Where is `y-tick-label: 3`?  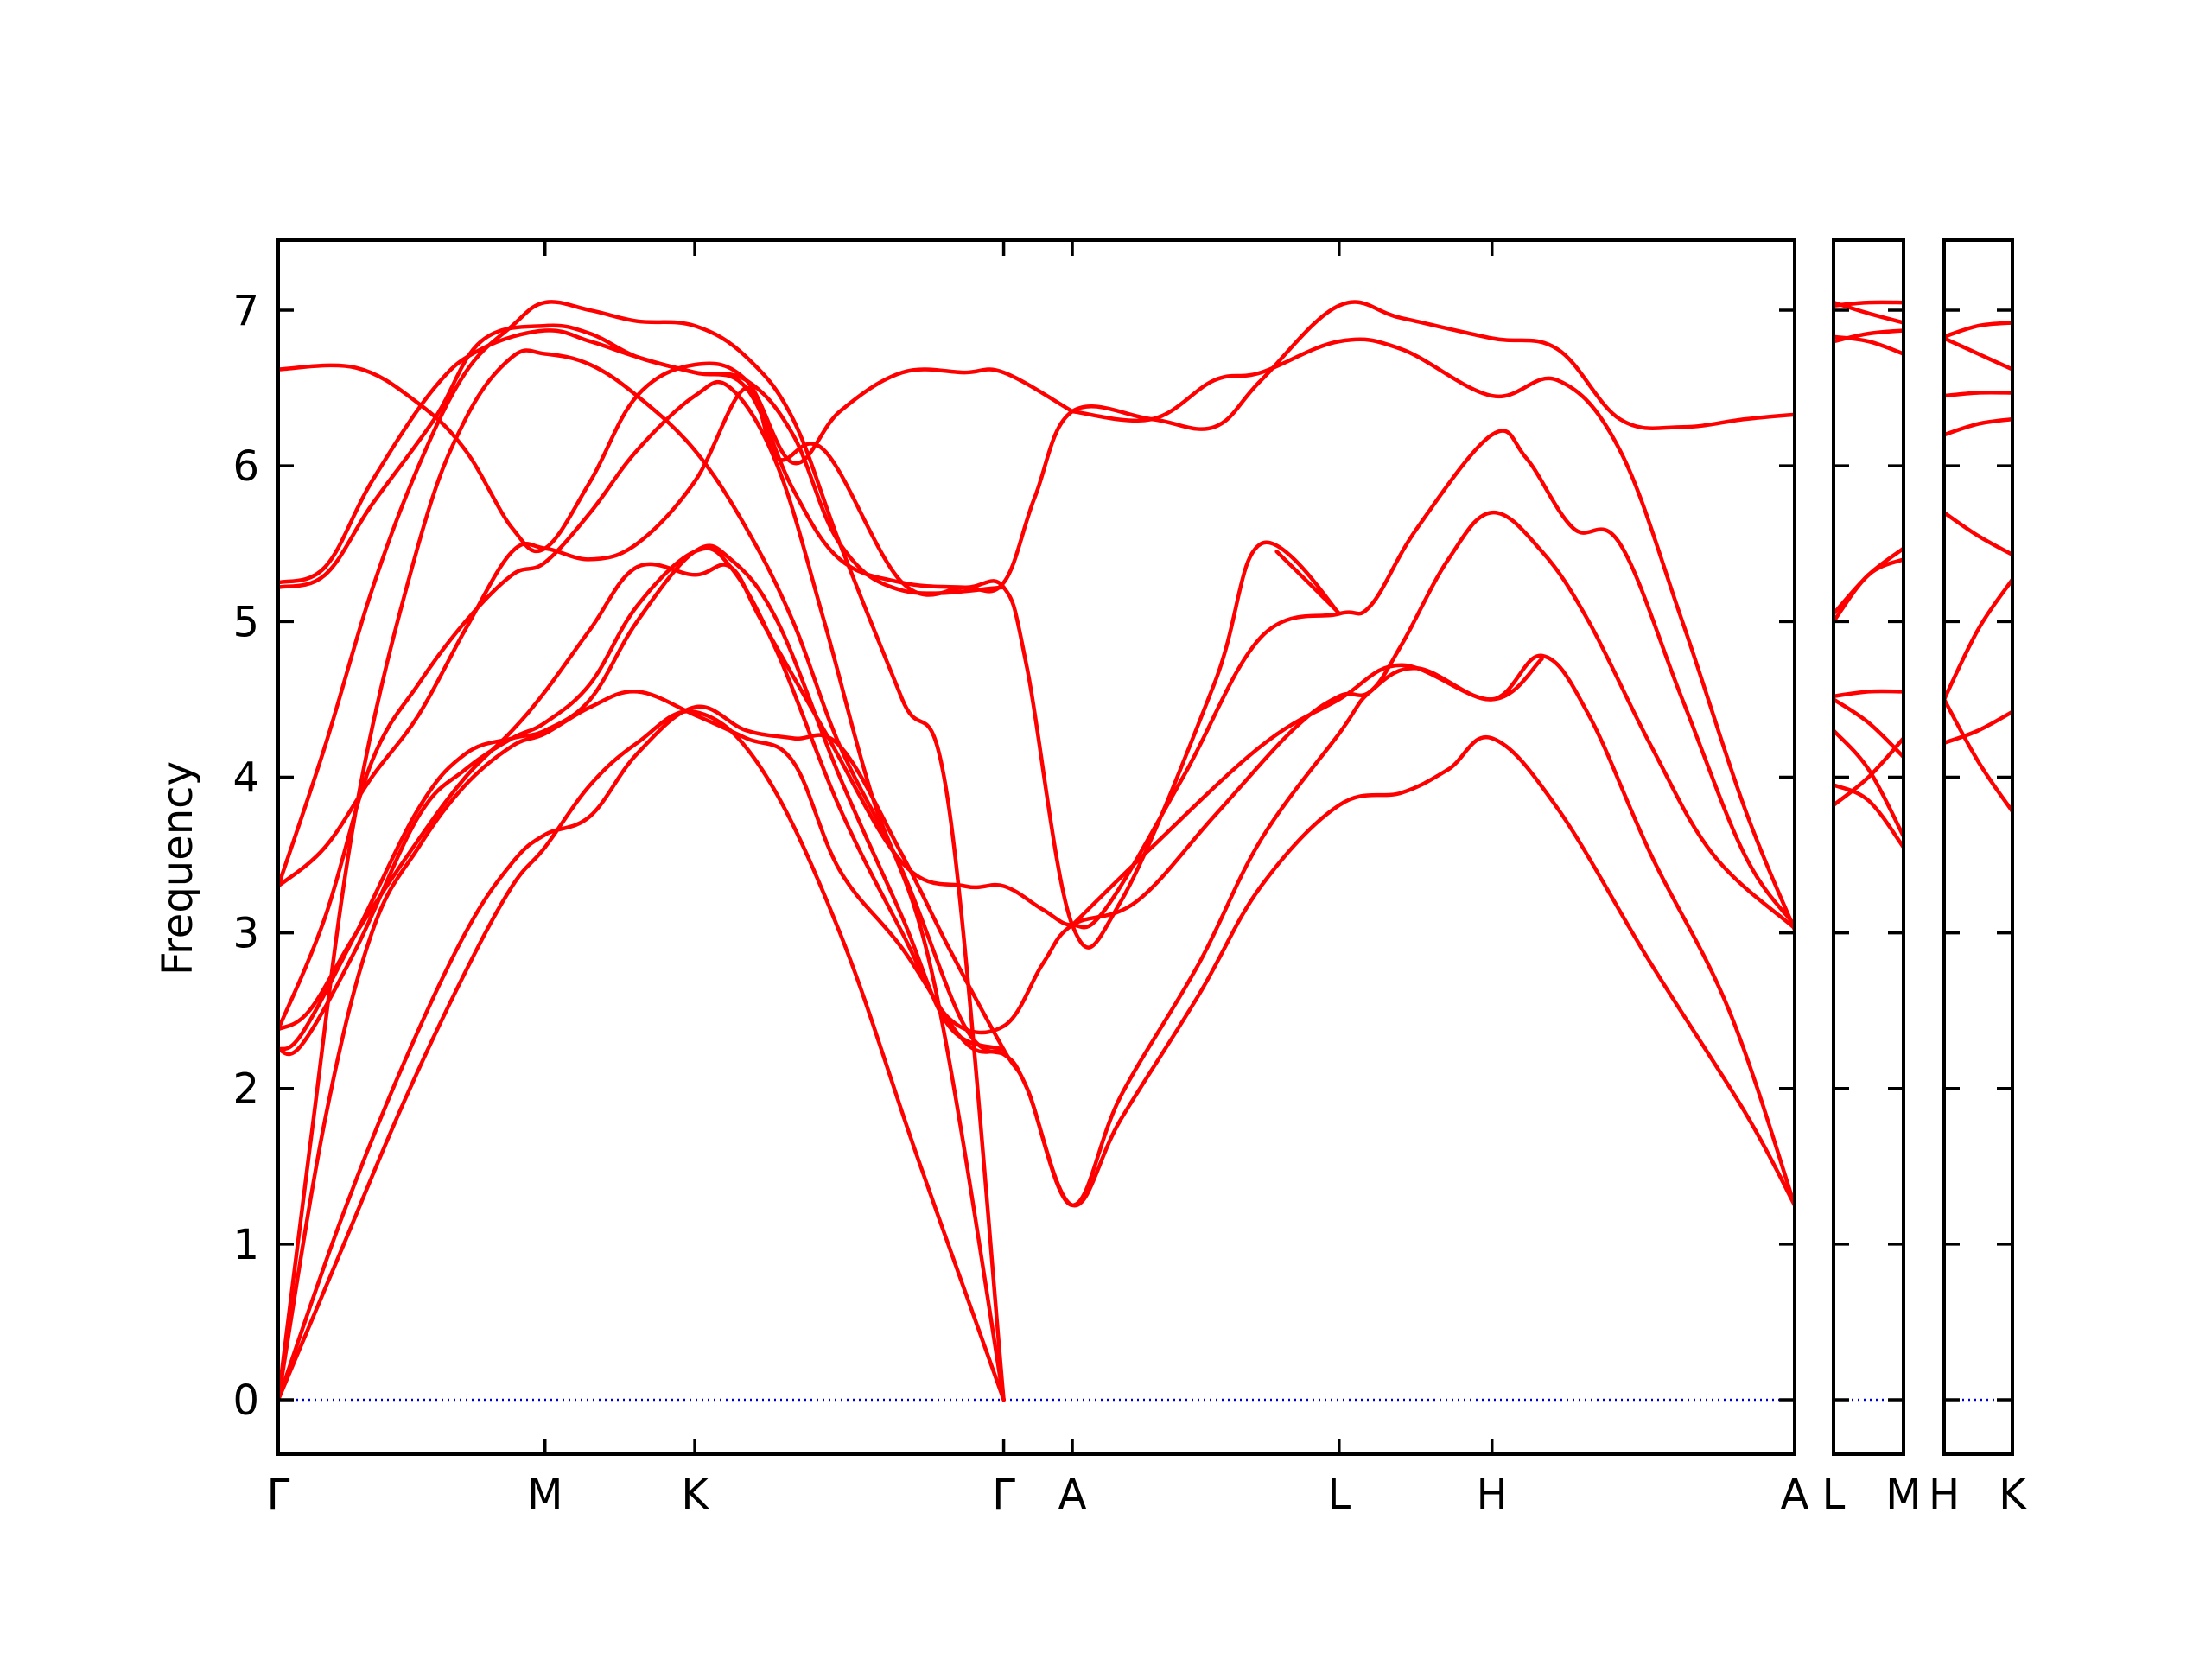 y-tick-label: 3 is located at coordinates (245, 934).